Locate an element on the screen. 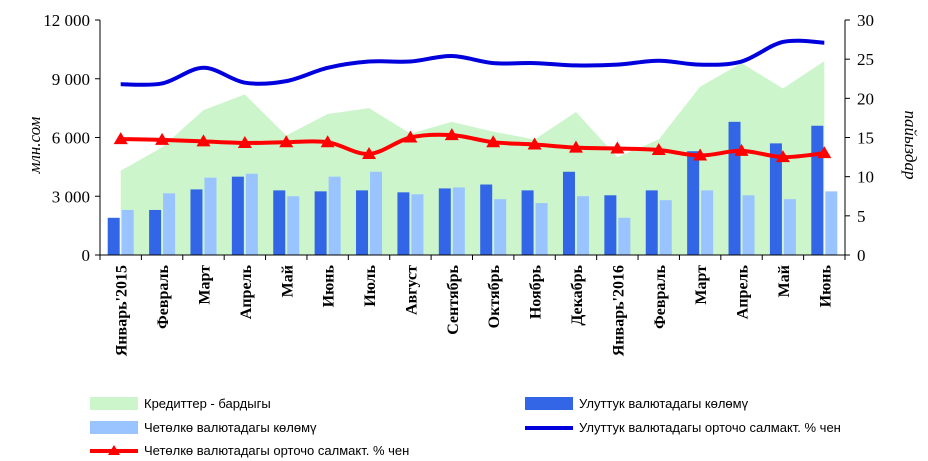  y-right-tick-label: 10 is located at coordinates (865, 177).